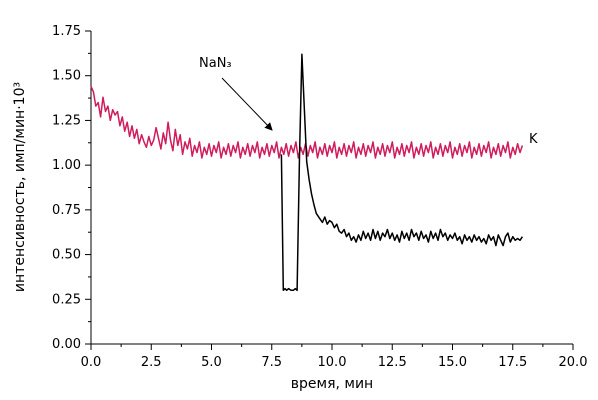 The width and height of the screenshot is (598, 400). Describe the element at coordinates (512, 362) in the screenshot. I see `x-tick-label: 17.5` at that location.